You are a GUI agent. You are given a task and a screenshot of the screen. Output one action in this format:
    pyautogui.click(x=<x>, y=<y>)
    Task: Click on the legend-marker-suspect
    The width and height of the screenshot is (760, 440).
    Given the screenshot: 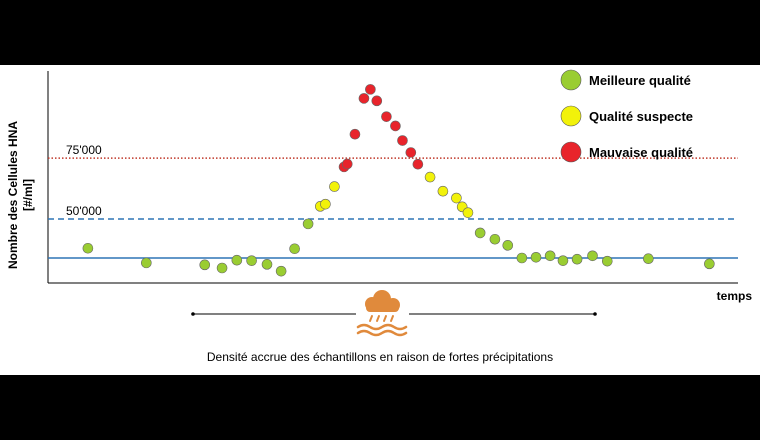 What is the action you would take?
    pyautogui.click(x=571, y=116)
    